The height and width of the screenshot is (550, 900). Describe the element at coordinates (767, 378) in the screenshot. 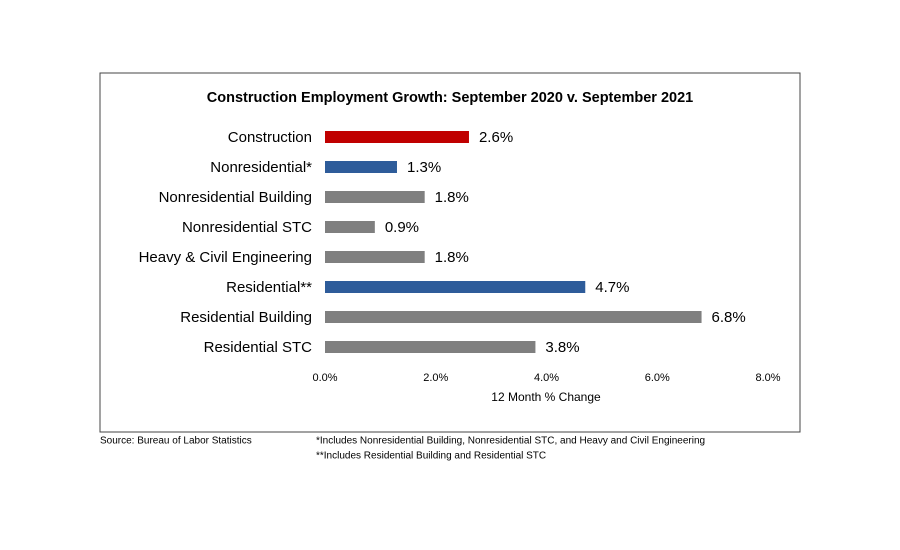

I see `x-tick-label: 8.0%` at that location.